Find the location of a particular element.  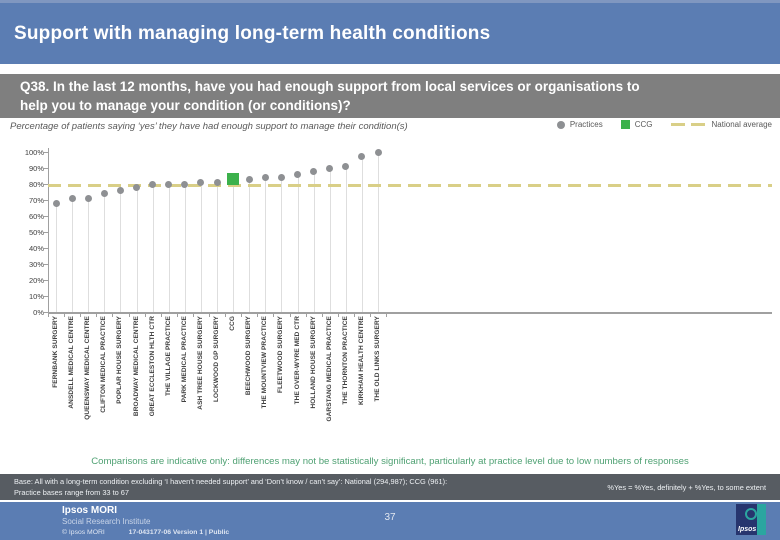

legend-item: Practices is located at coordinates (579, 124).